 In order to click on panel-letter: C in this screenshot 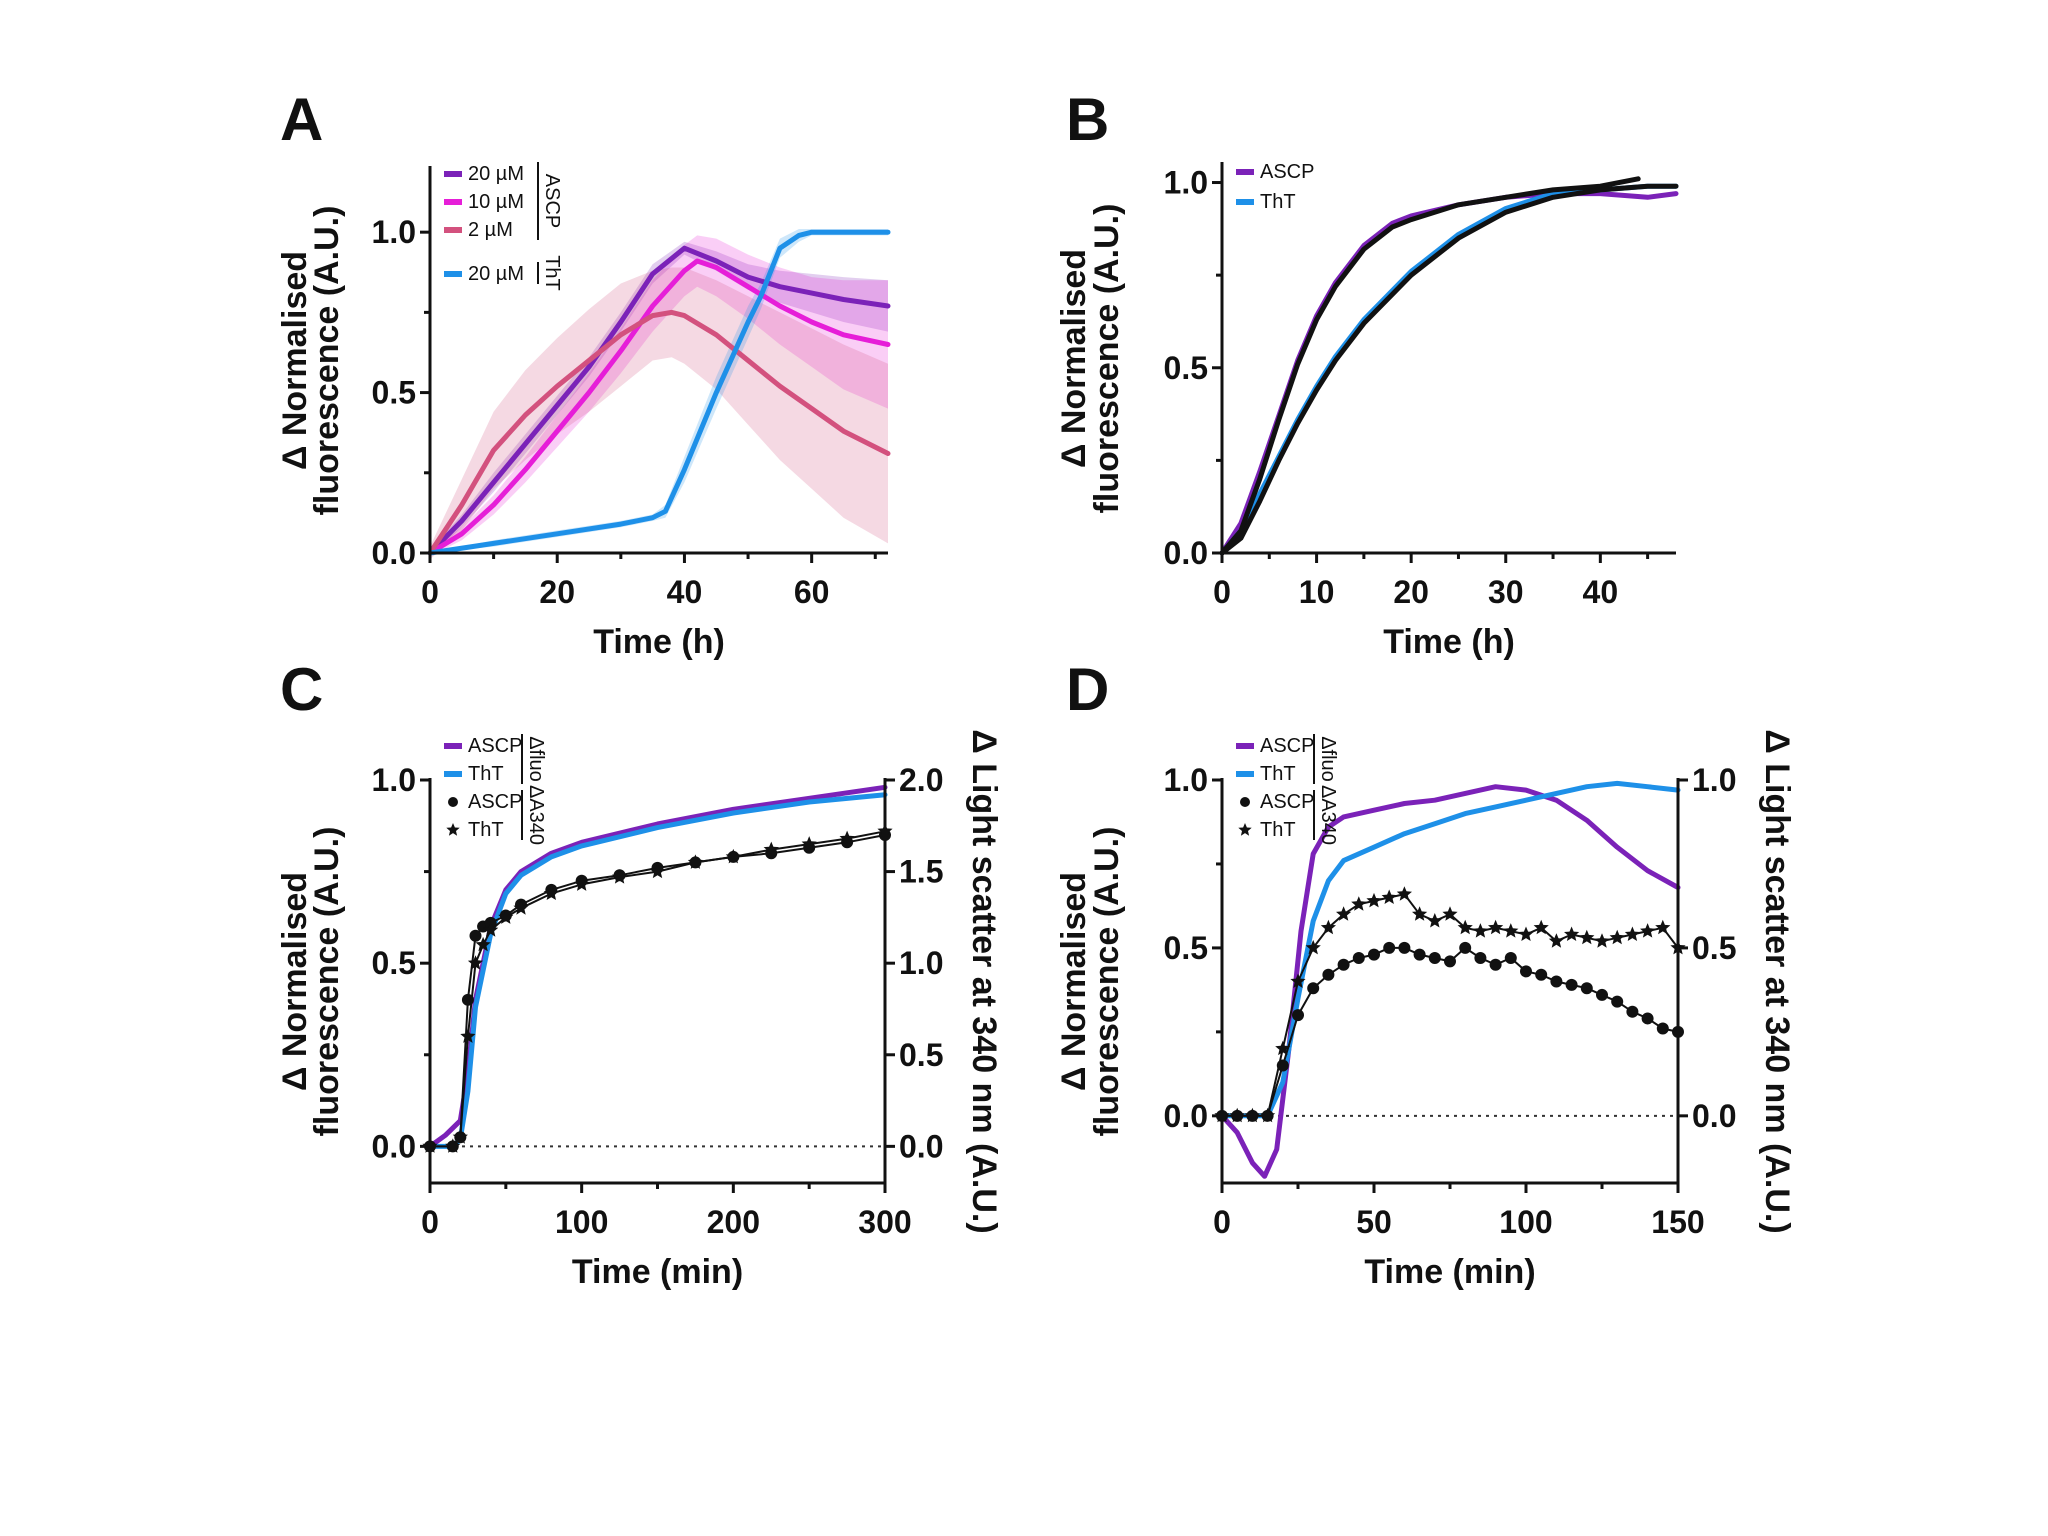, I will do `click(301, 689)`.